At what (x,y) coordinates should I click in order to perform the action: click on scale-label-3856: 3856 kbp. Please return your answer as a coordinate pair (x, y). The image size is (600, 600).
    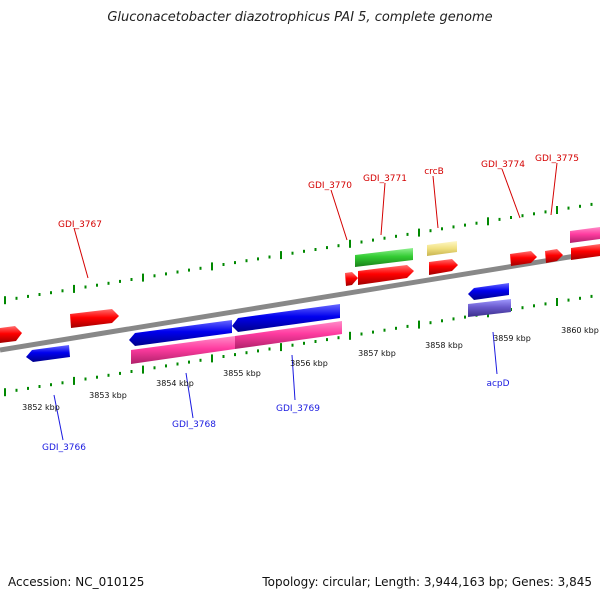
    Looking at the image, I should click on (309, 363).